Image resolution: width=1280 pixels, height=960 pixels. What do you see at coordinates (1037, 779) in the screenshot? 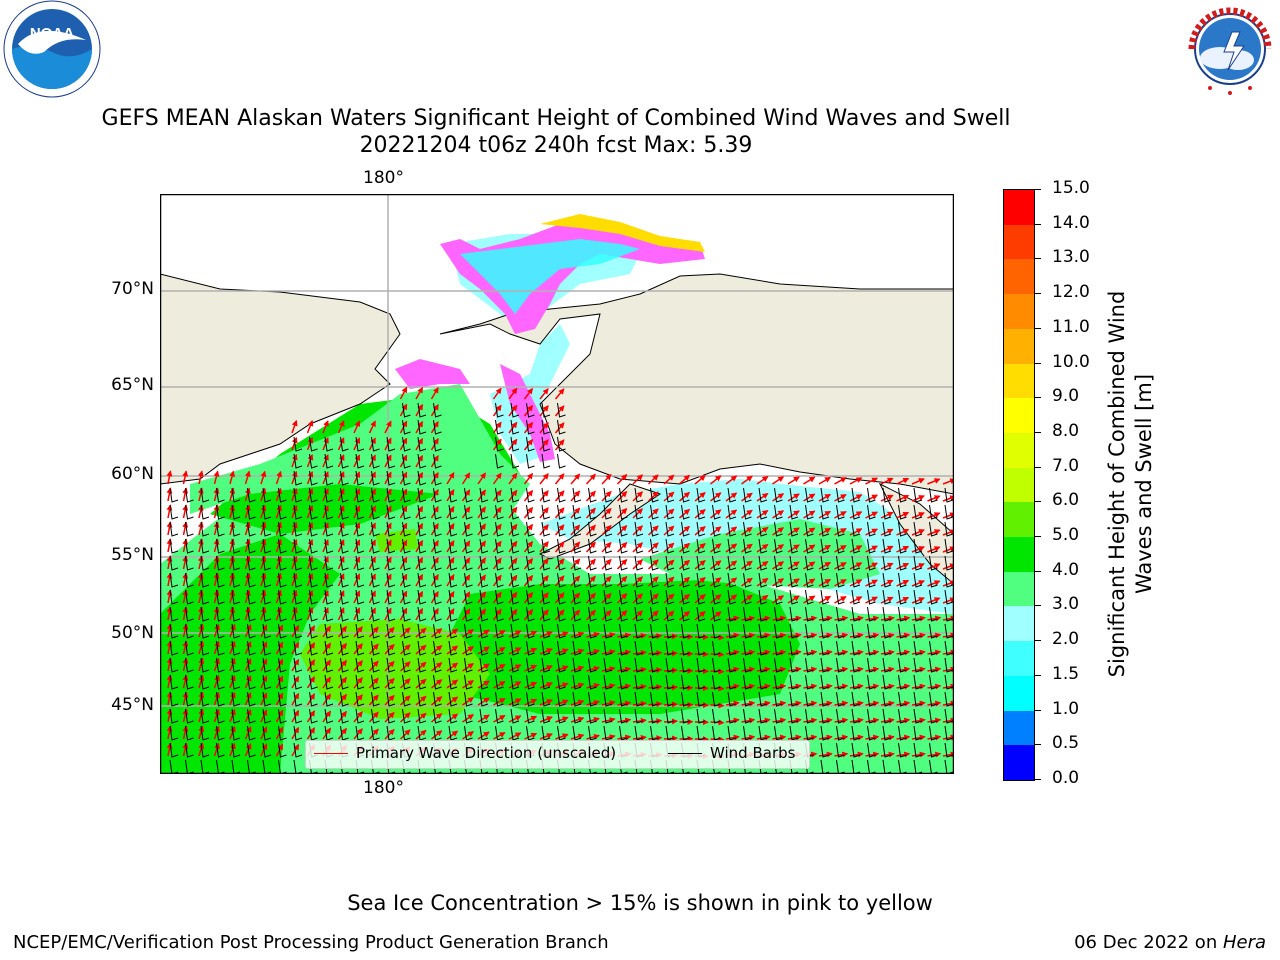
I see `colorbar-tick` at bounding box center [1037, 779].